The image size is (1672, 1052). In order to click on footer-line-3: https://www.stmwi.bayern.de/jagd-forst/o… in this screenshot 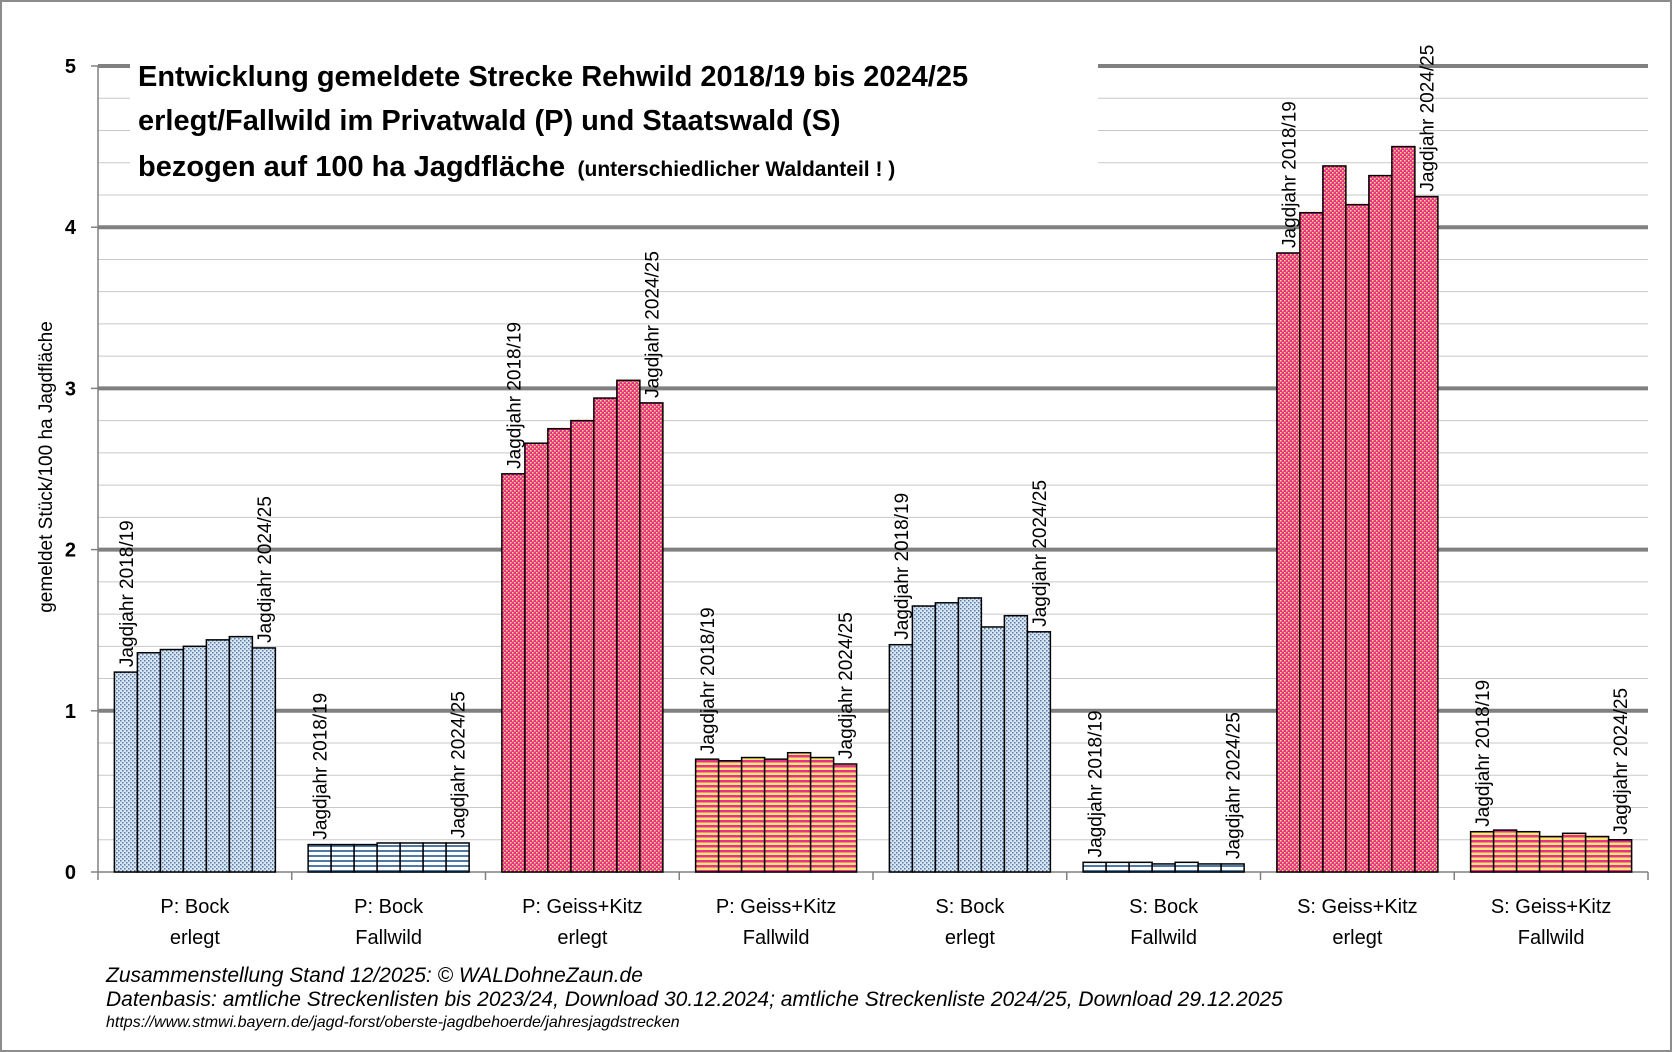, I will do `click(393, 1022)`.